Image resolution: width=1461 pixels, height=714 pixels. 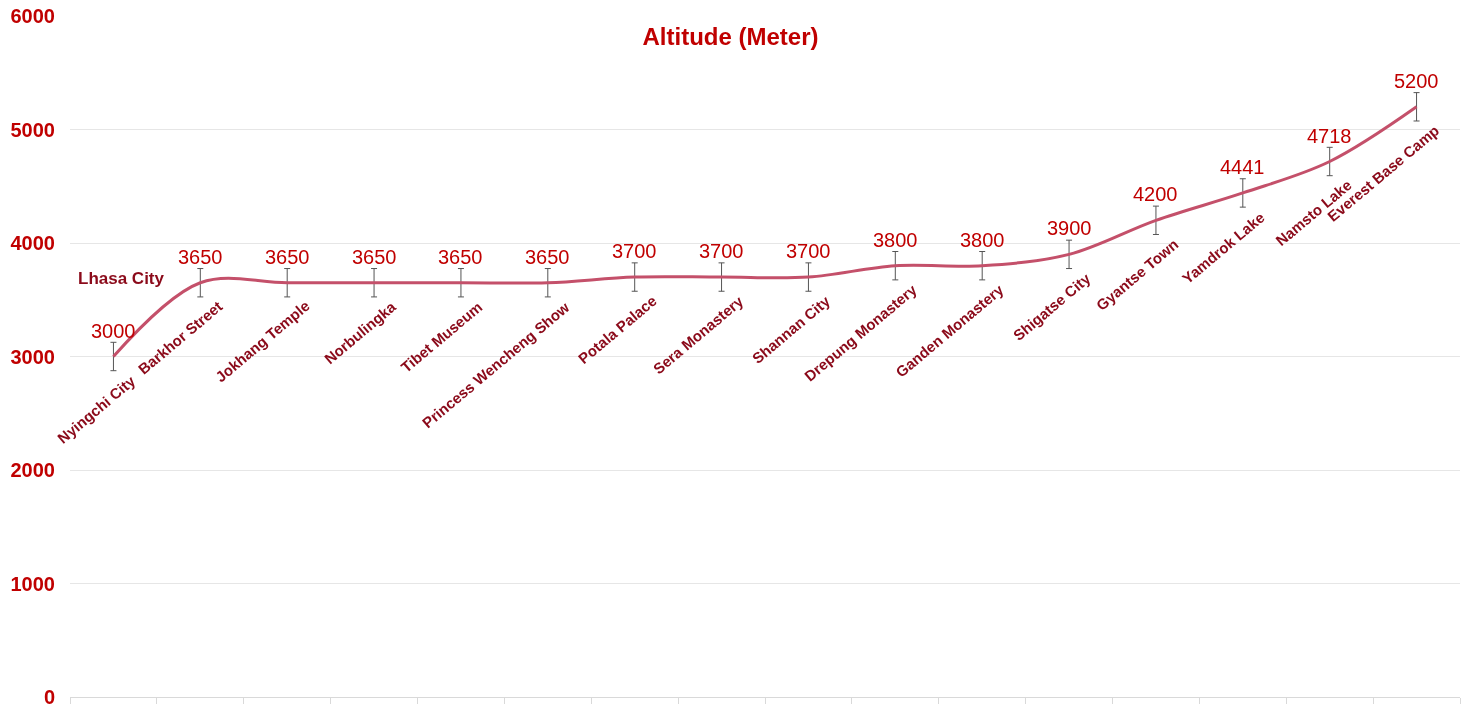 I want to click on data-label: 3000, so click(x=113, y=331).